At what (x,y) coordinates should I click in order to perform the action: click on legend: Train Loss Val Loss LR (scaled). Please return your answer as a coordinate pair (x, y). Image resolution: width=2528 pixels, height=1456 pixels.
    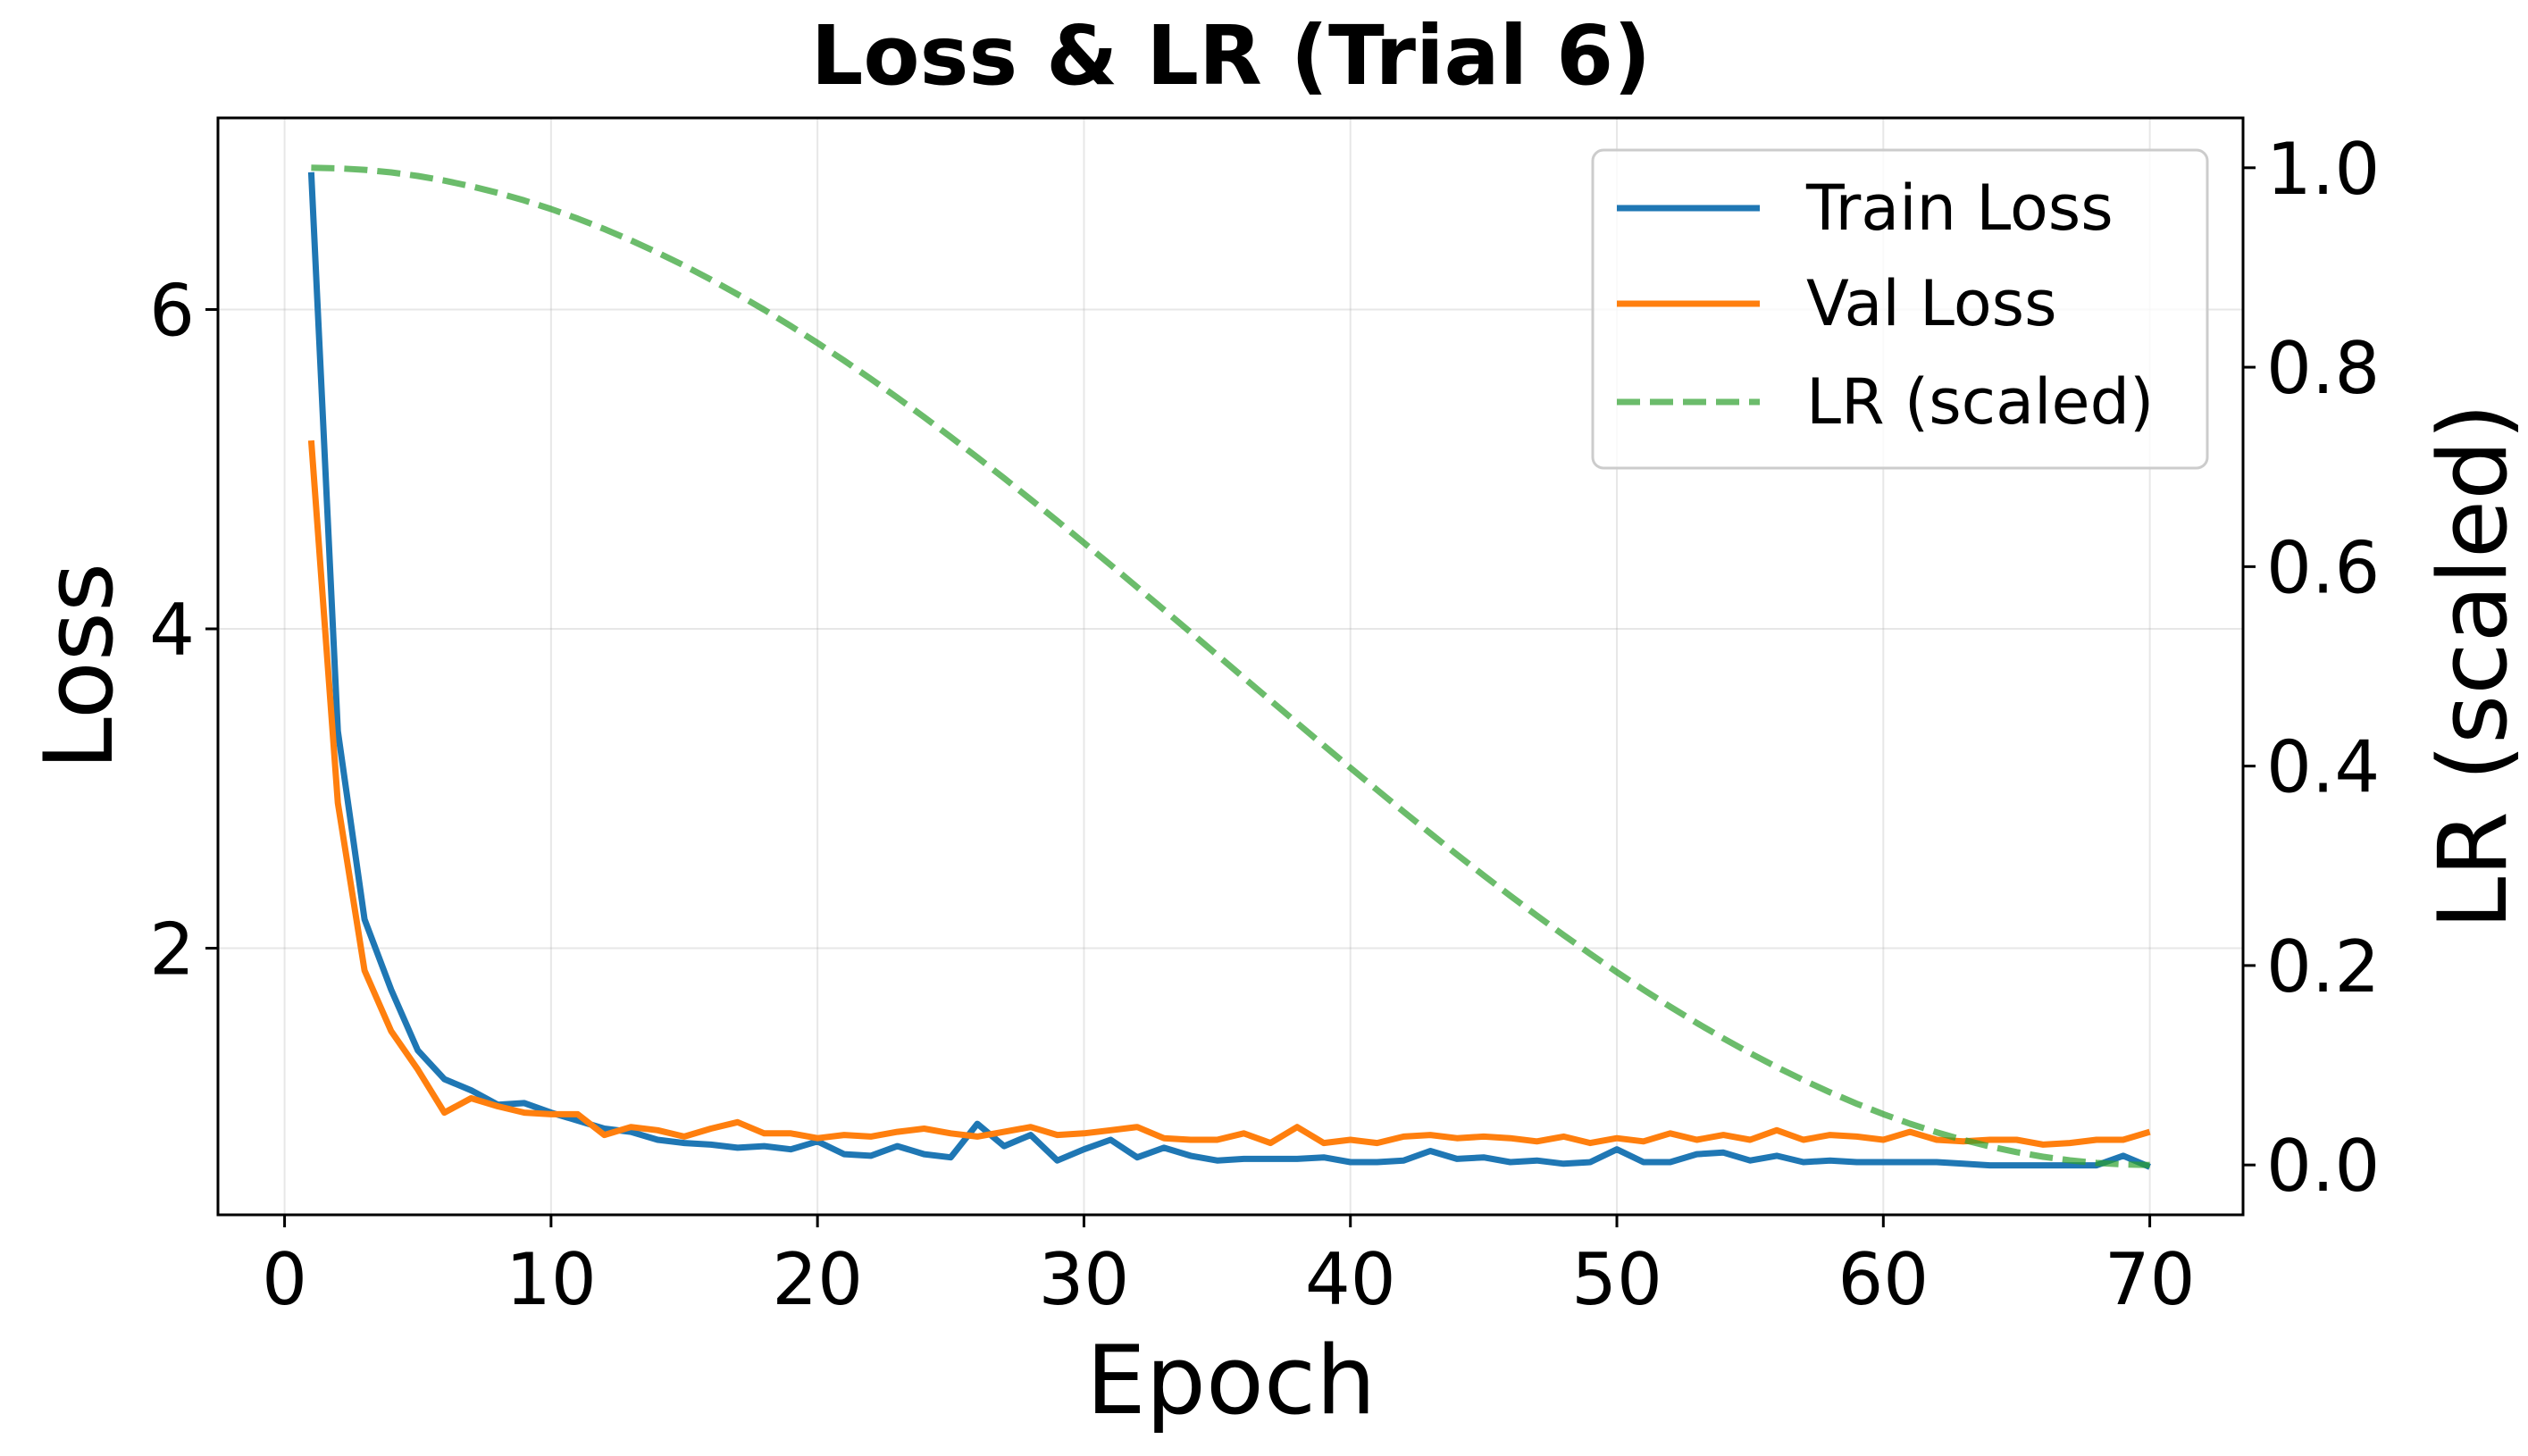
    Looking at the image, I should click on (1900, 309).